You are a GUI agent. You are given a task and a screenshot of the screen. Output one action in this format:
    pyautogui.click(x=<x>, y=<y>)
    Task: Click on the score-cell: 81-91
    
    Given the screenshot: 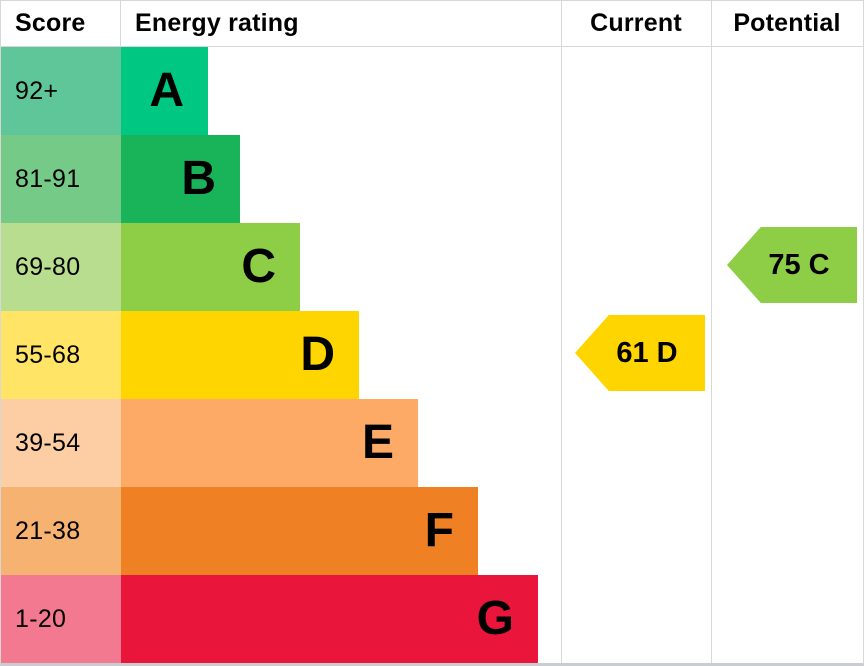 What is the action you would take?
    pyautogui.click(x=61, y=179)
    